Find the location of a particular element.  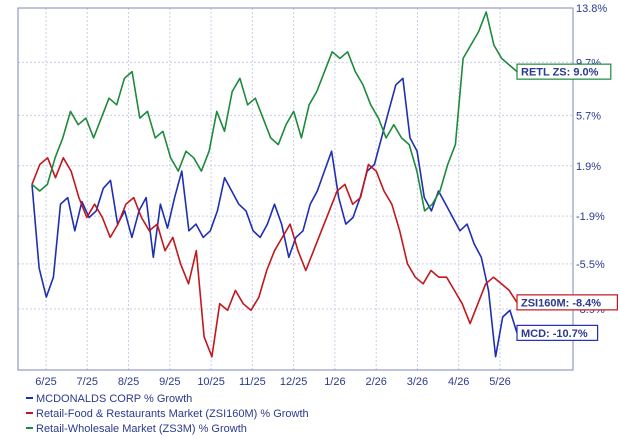

x-tick-label: 11/25 is located at coordinates (252, 382).